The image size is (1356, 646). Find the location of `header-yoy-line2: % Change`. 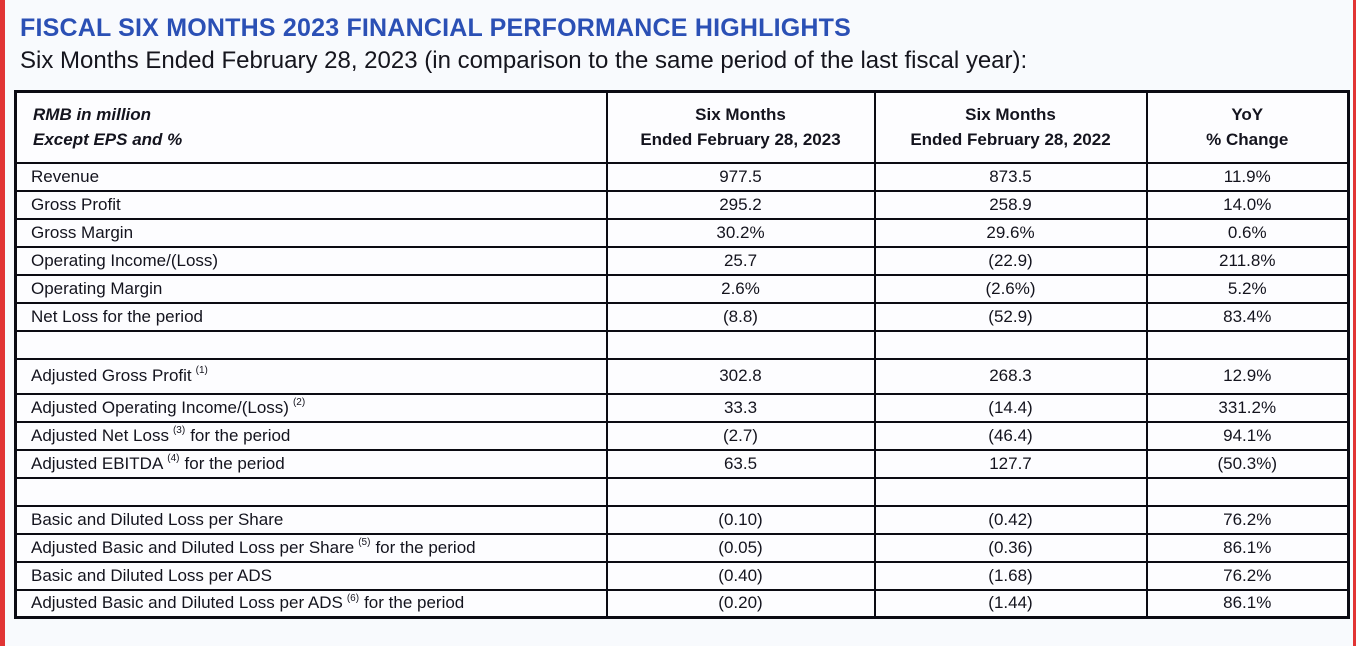

header-yoy-line2: % Change is located at coordinates (1247, 140).